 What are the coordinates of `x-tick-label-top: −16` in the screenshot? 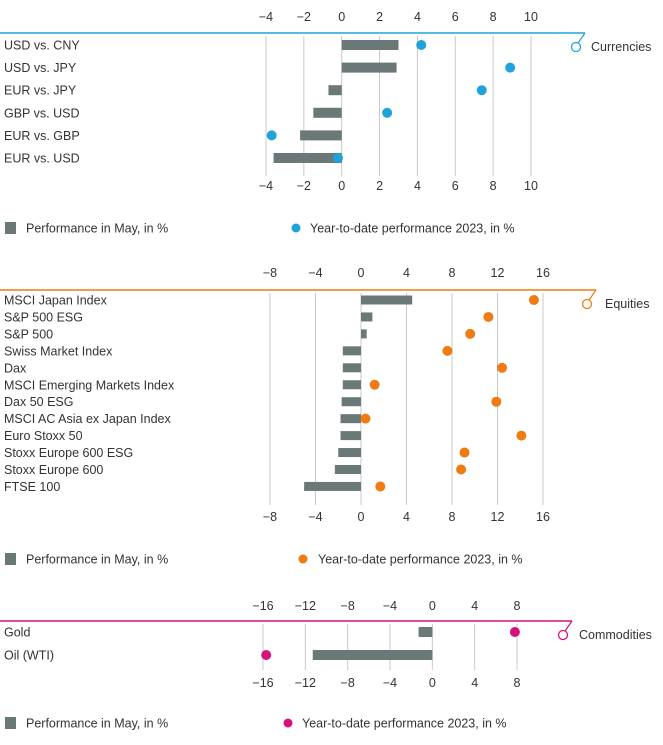 It's located at (262, 606).